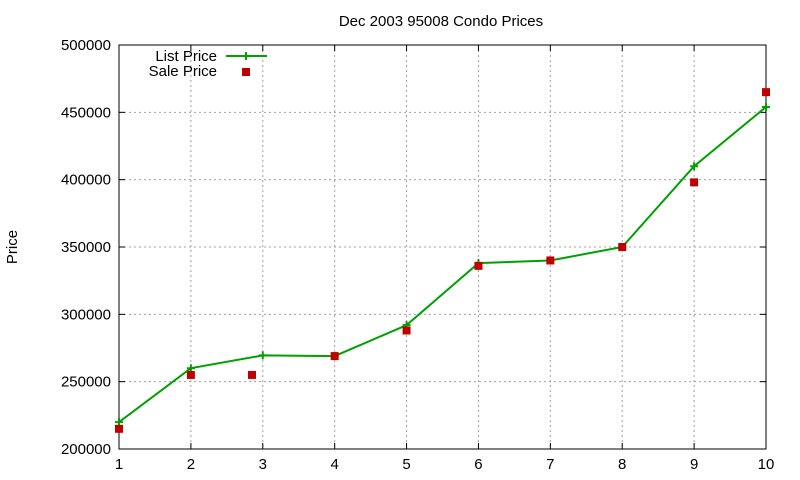 This screenshot has width=800, height=480. I want to click on legend-marker-sale-price, so click(246, 72).